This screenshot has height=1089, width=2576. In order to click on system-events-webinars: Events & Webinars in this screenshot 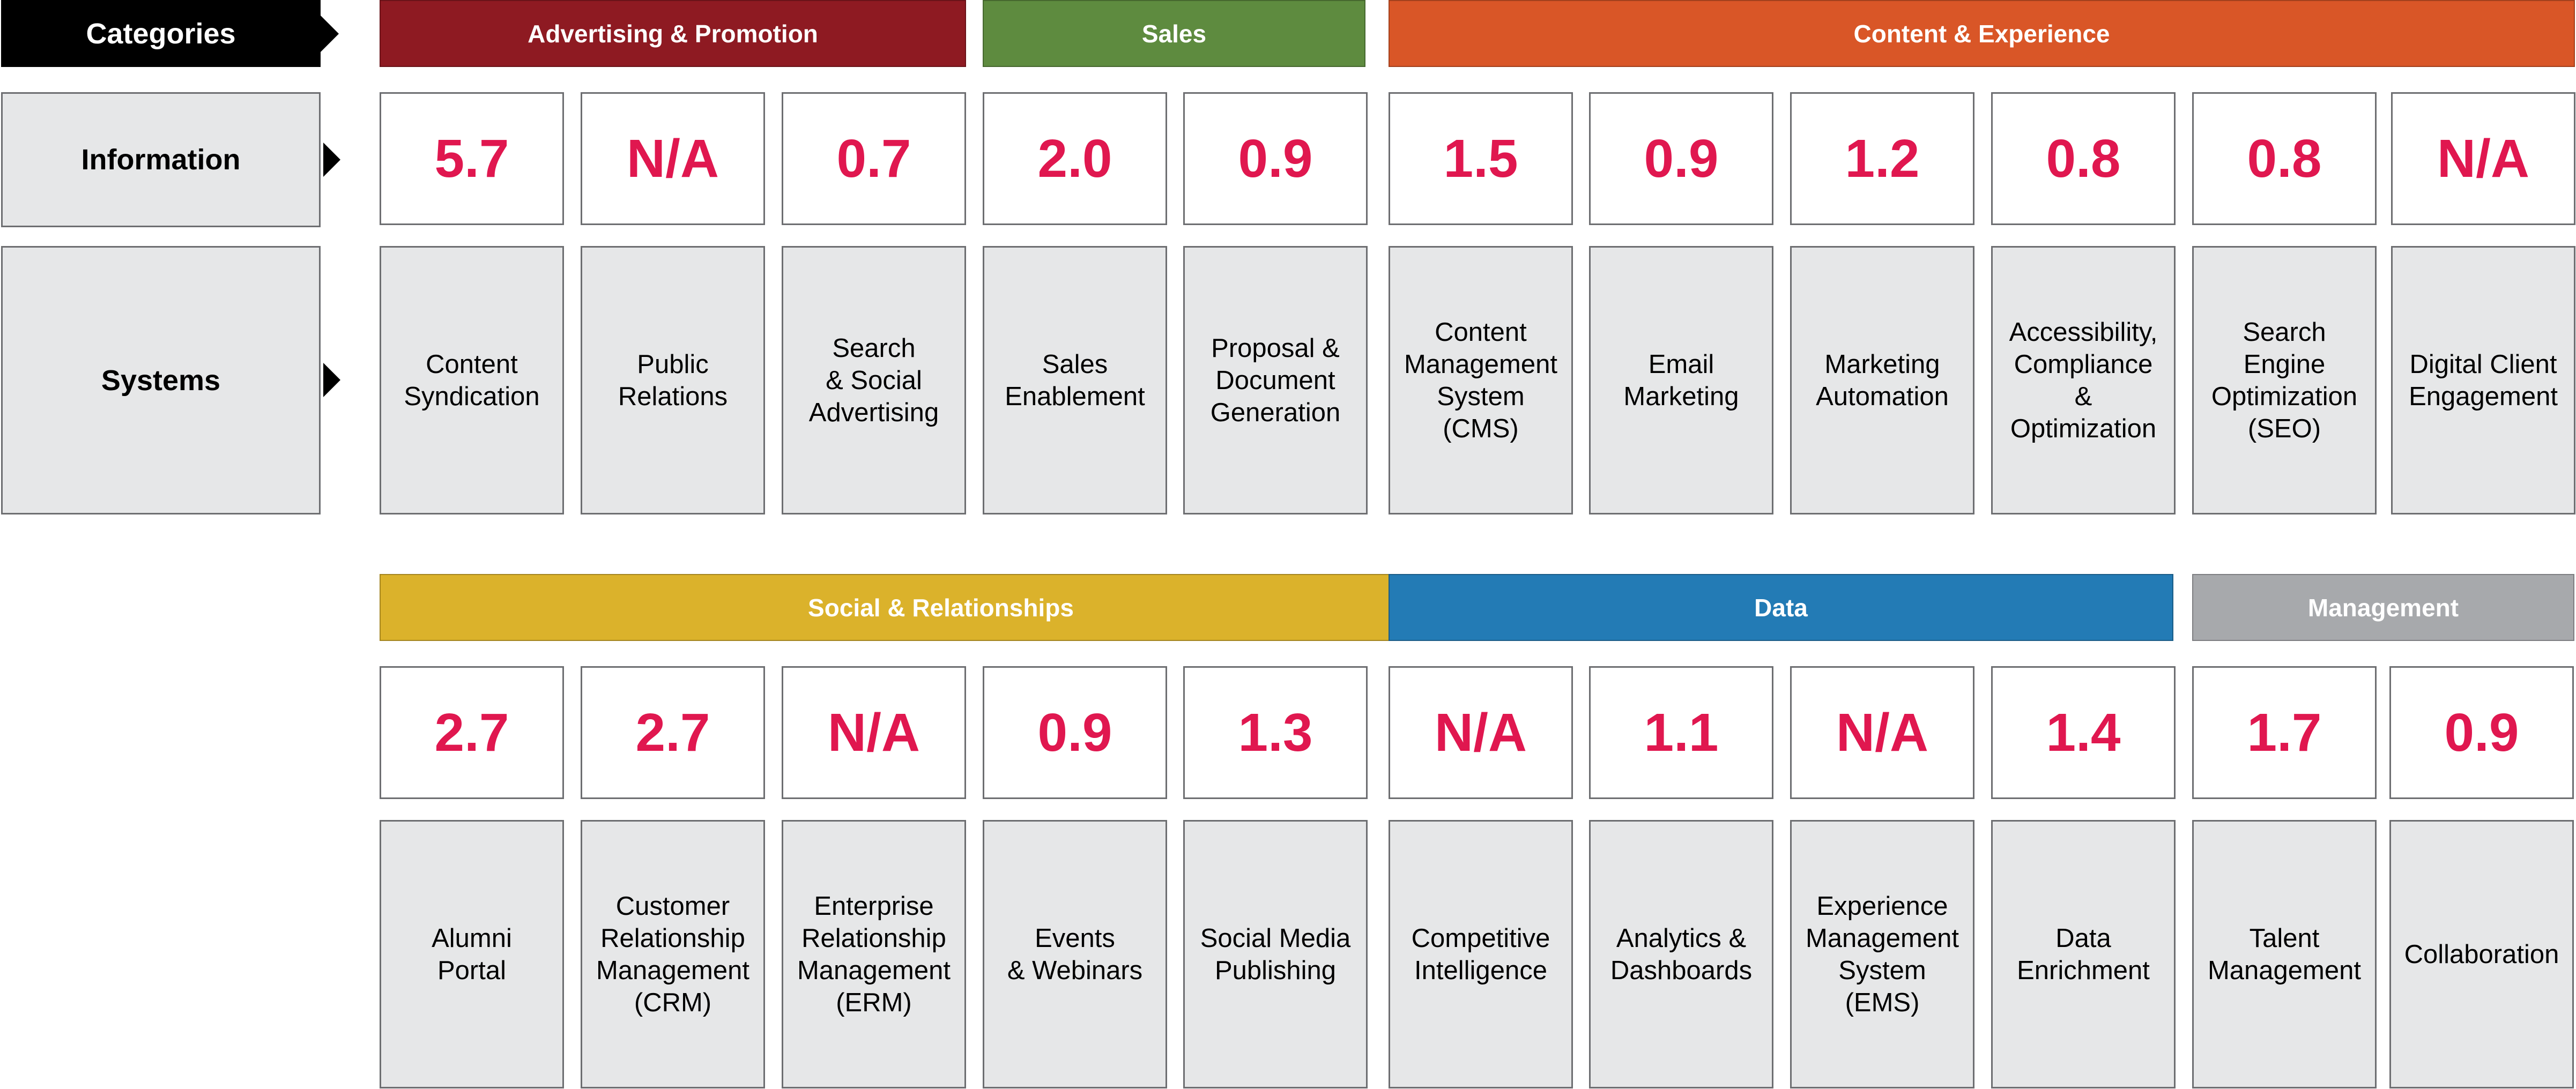, I will do `click(1075, 954)`.